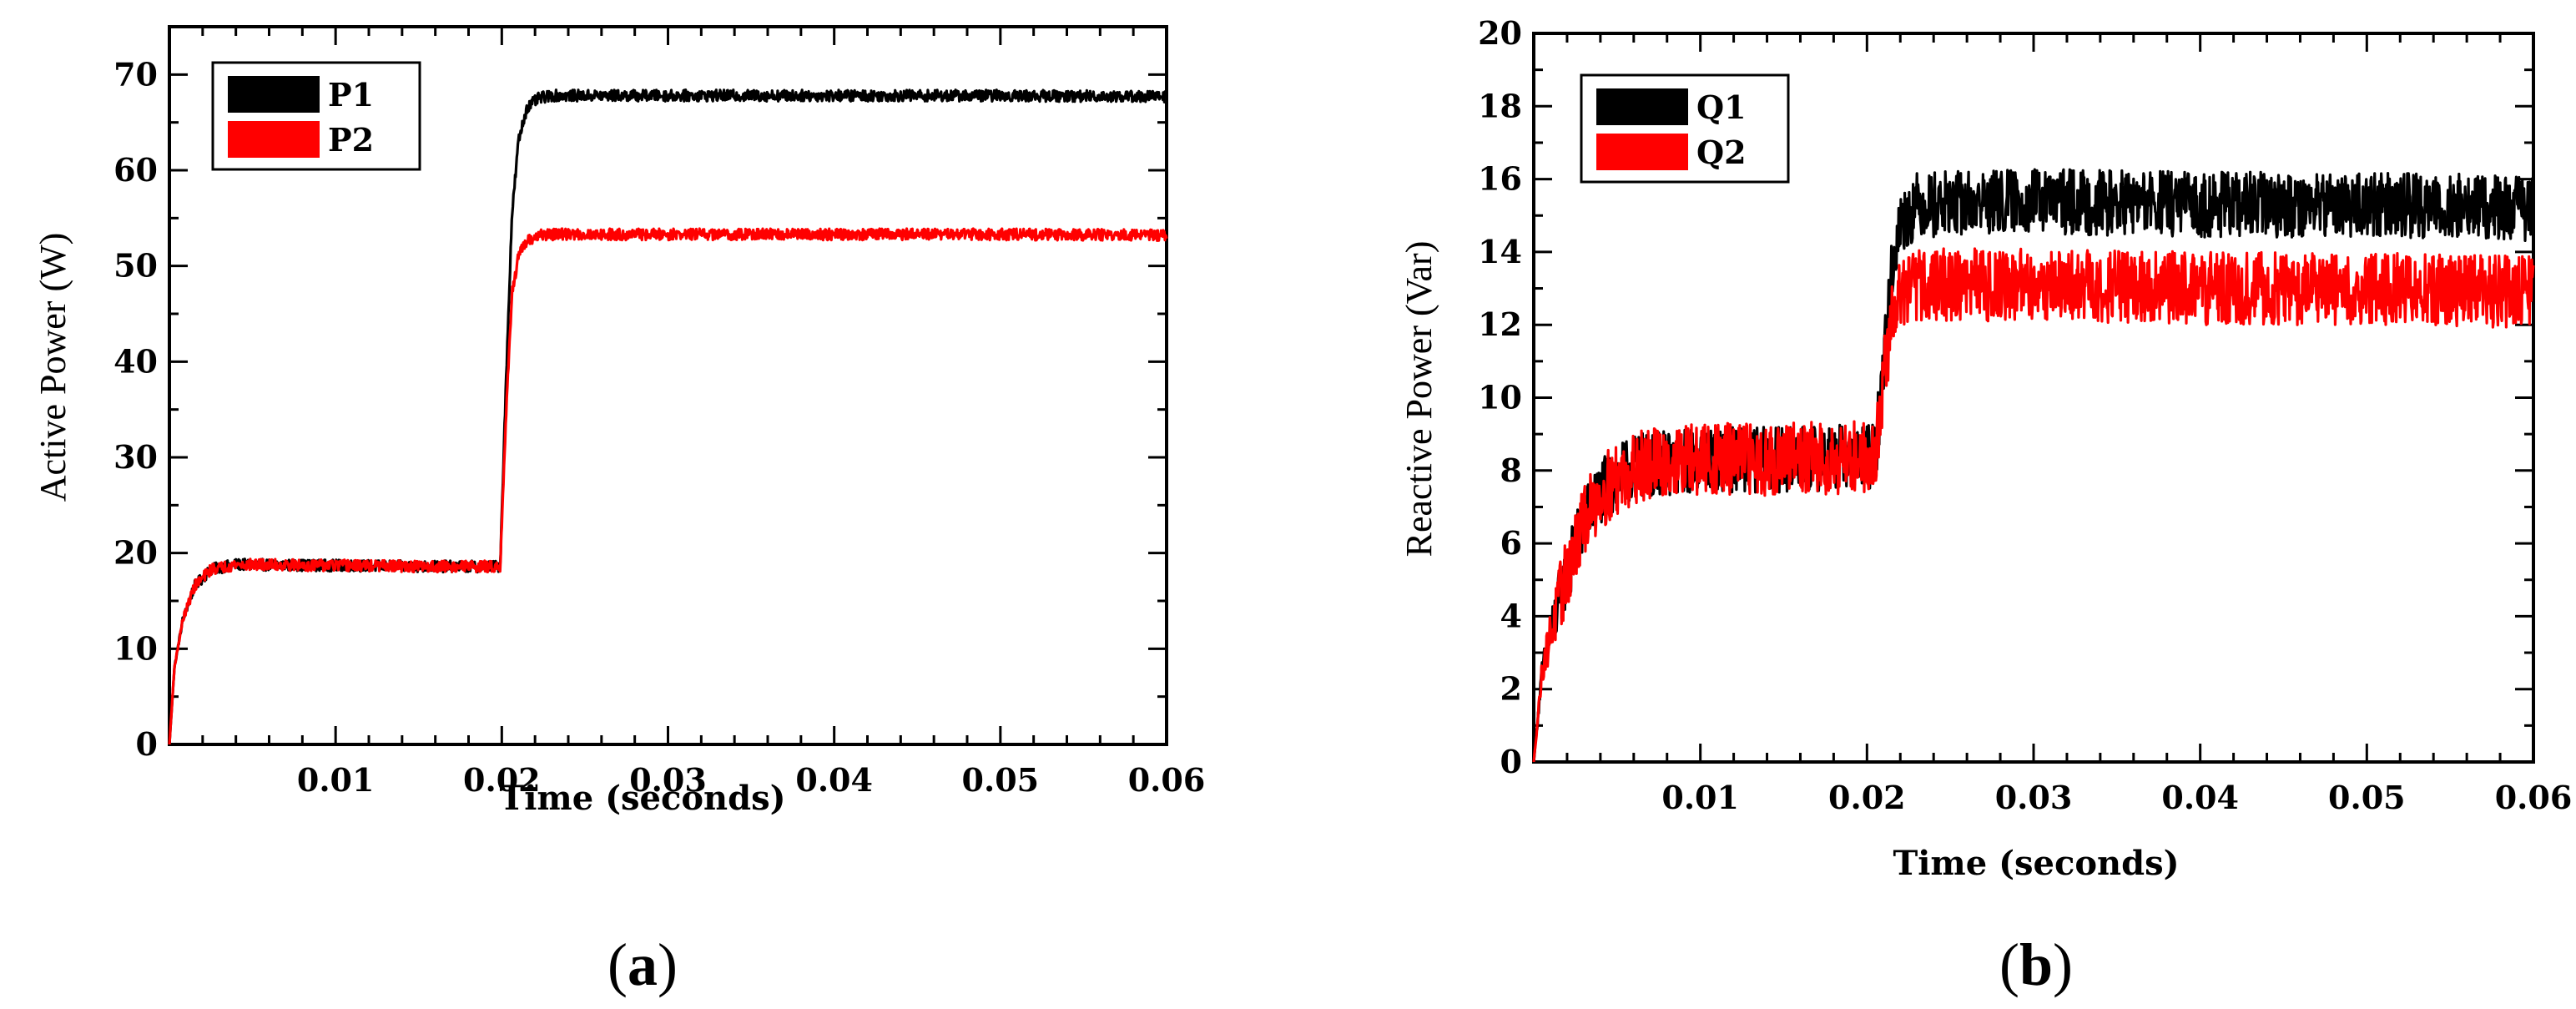 The image size is (2576, 1009). What do you see at coordinates (1511, 543) in the screenshot?
I see `y-tick-label: 6` at bounding box center [1511, 543].